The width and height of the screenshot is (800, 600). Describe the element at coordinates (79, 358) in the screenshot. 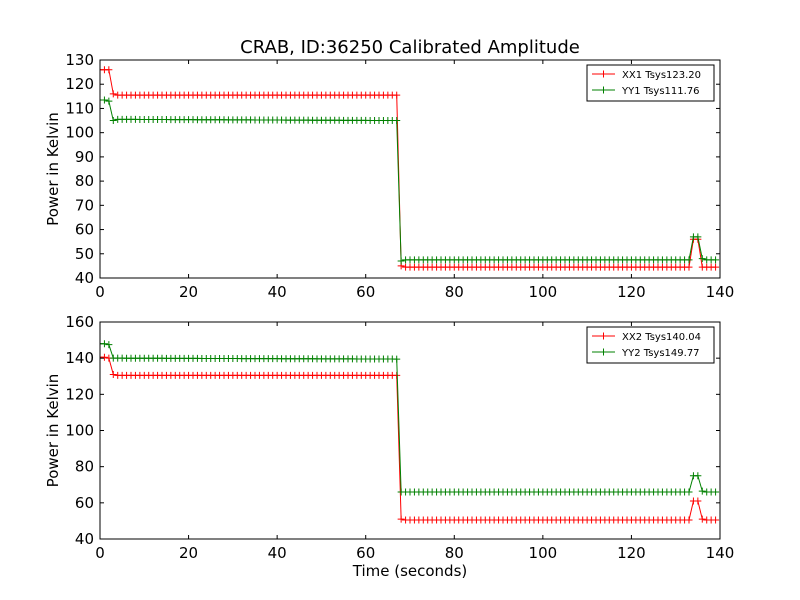

I see `y-tick-label: 140` at that location.